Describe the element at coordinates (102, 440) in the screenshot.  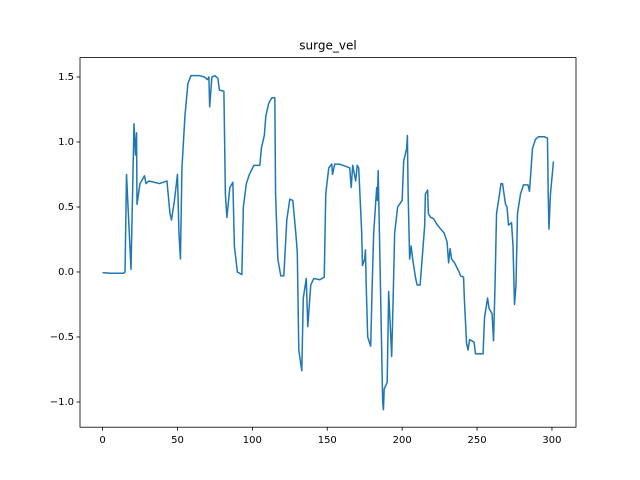
I see `x-tick-label: 0` at that location.